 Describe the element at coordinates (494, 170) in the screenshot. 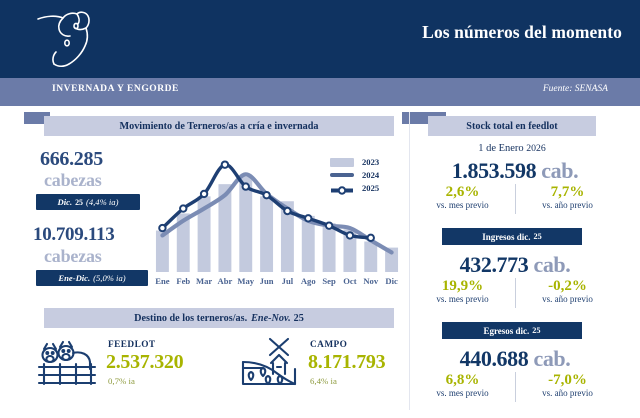

I see `stock-value: 1.853.598` at that location.